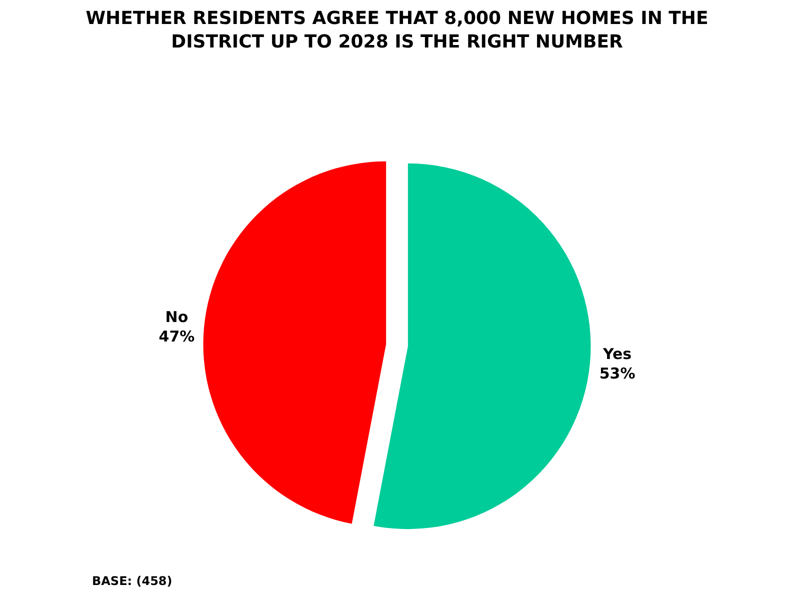 This screenshot has width=794, height=600. What do you see at coordinates (176, 317) in the screenshot?
I see `slice-label: No` at bounding box center [176, 317].